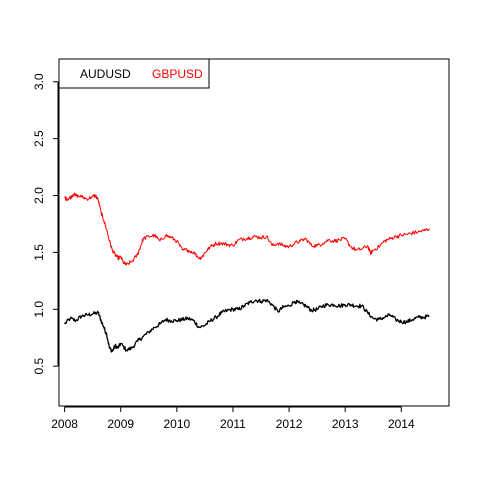 This screenshot has width=480, height=480. What do you see at coordinates (39, 252) in the screenshot?
I see `y-tick-label: 1.5` at bounding box center [39, 252].